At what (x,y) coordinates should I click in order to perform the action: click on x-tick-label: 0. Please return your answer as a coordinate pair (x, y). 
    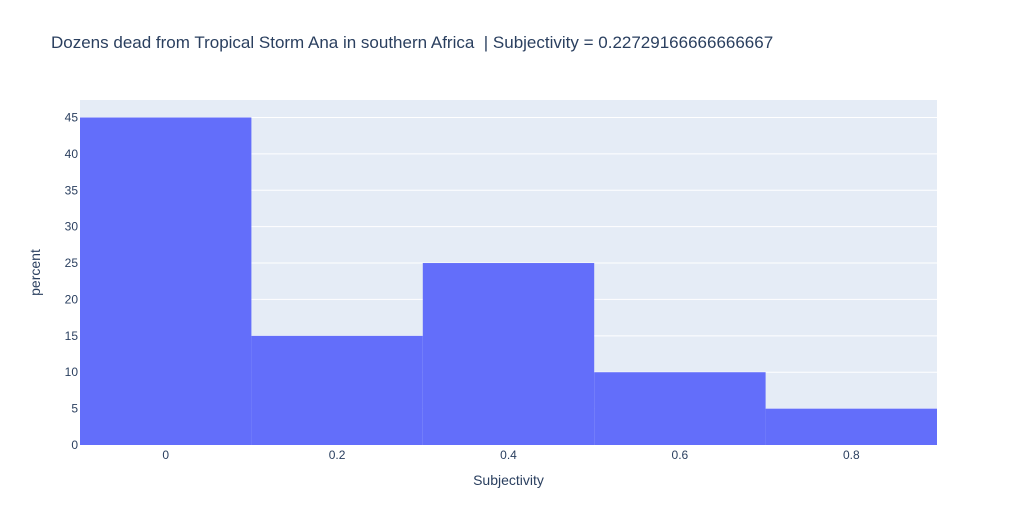
    Looking at the image, I should click on (165, 455).